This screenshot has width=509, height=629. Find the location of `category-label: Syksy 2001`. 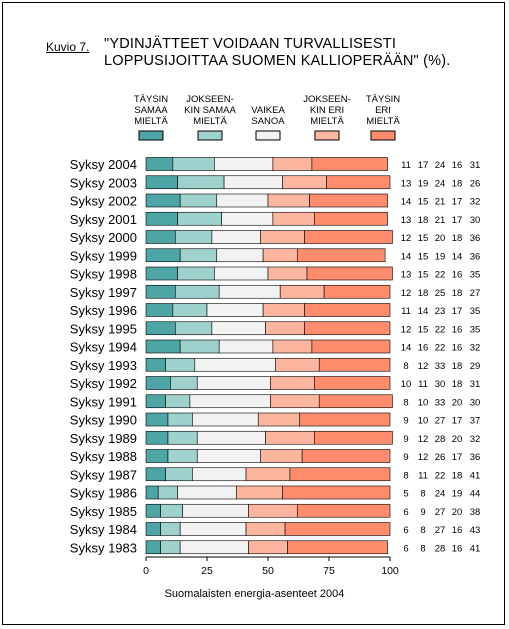

category-label: Syksy 2001 is located at coordinates (103, 219).